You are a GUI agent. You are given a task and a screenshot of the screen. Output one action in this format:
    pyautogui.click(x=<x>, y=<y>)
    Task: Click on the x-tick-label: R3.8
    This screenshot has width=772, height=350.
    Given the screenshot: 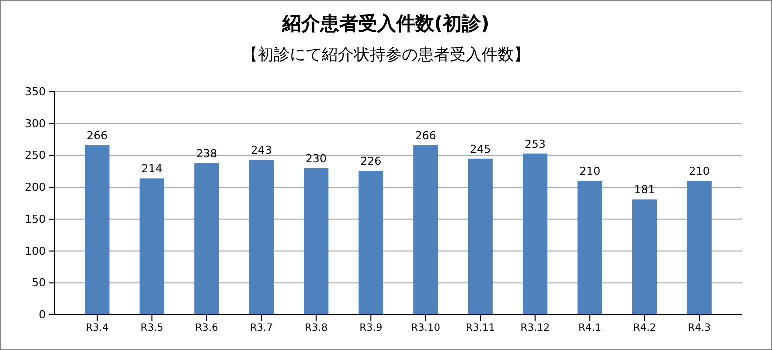 What is the action you would take?
    pyautogui.click(x=316, y=328)
    